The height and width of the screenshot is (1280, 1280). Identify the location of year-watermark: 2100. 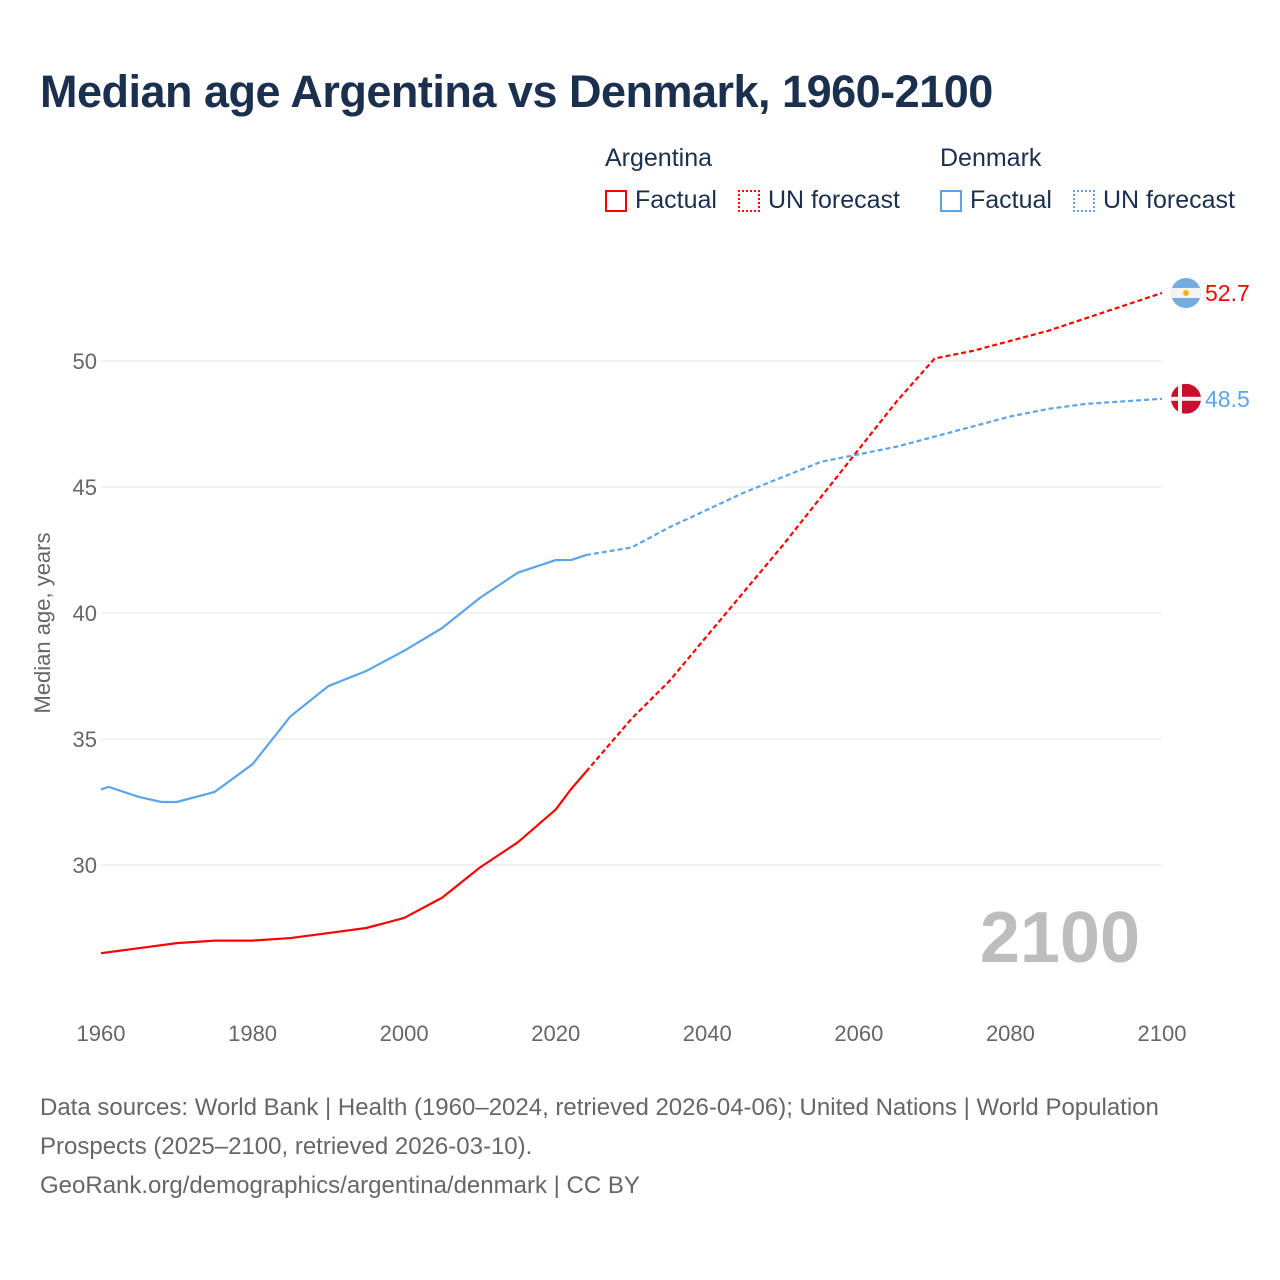
(1060, 938).